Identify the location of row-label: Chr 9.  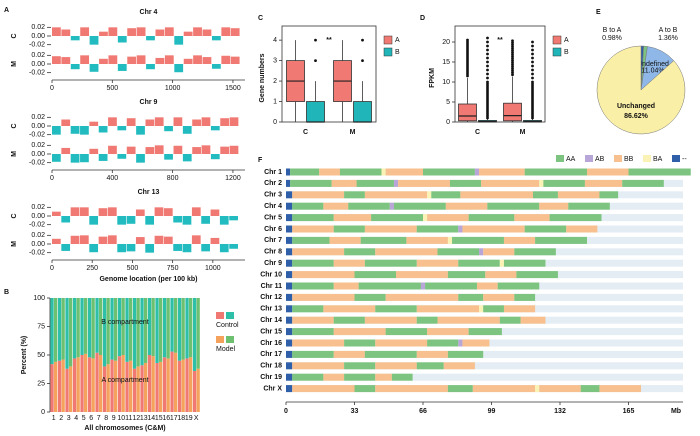
(273, 263).